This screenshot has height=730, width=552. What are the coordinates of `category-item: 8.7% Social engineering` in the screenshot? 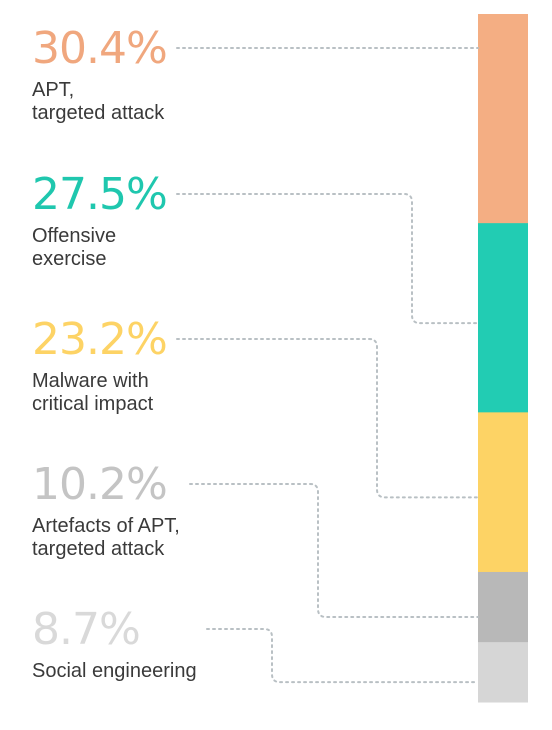 It's located at (114, 644).